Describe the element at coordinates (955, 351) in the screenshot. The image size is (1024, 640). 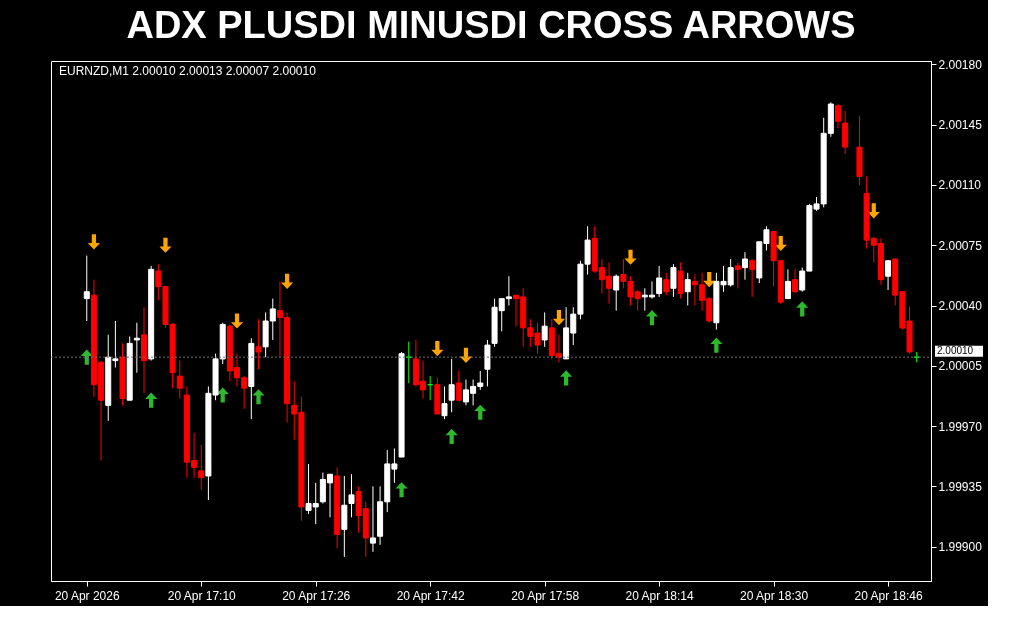
I see `ref-line-label: 2.00010` at that location.